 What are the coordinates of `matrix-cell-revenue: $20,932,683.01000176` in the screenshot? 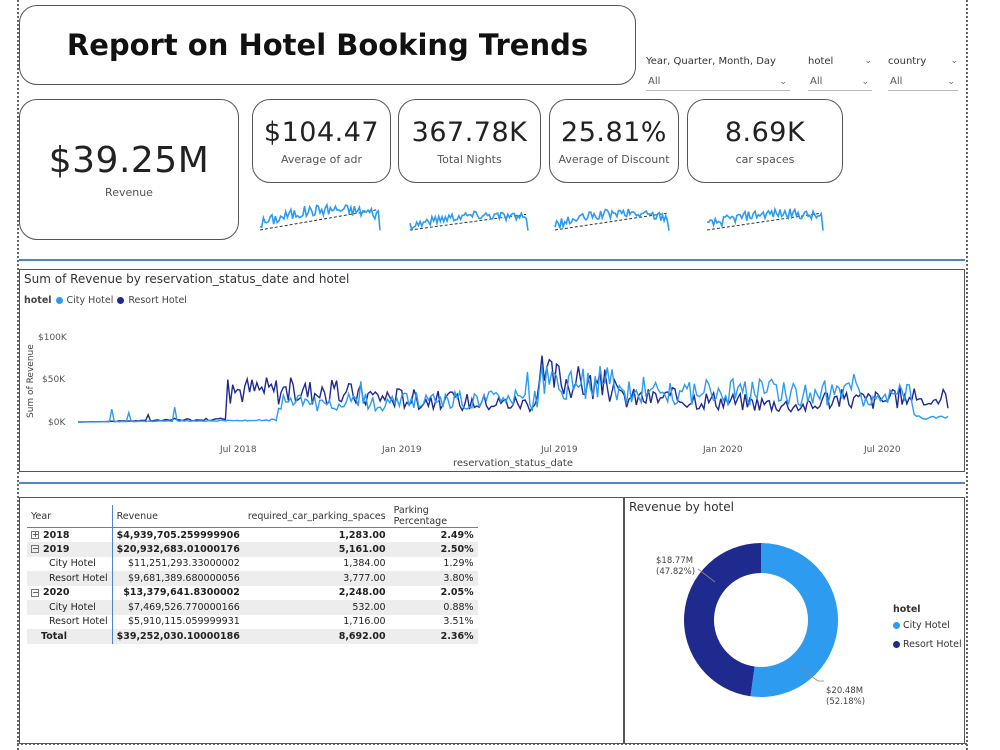 It's located at (177, 549).